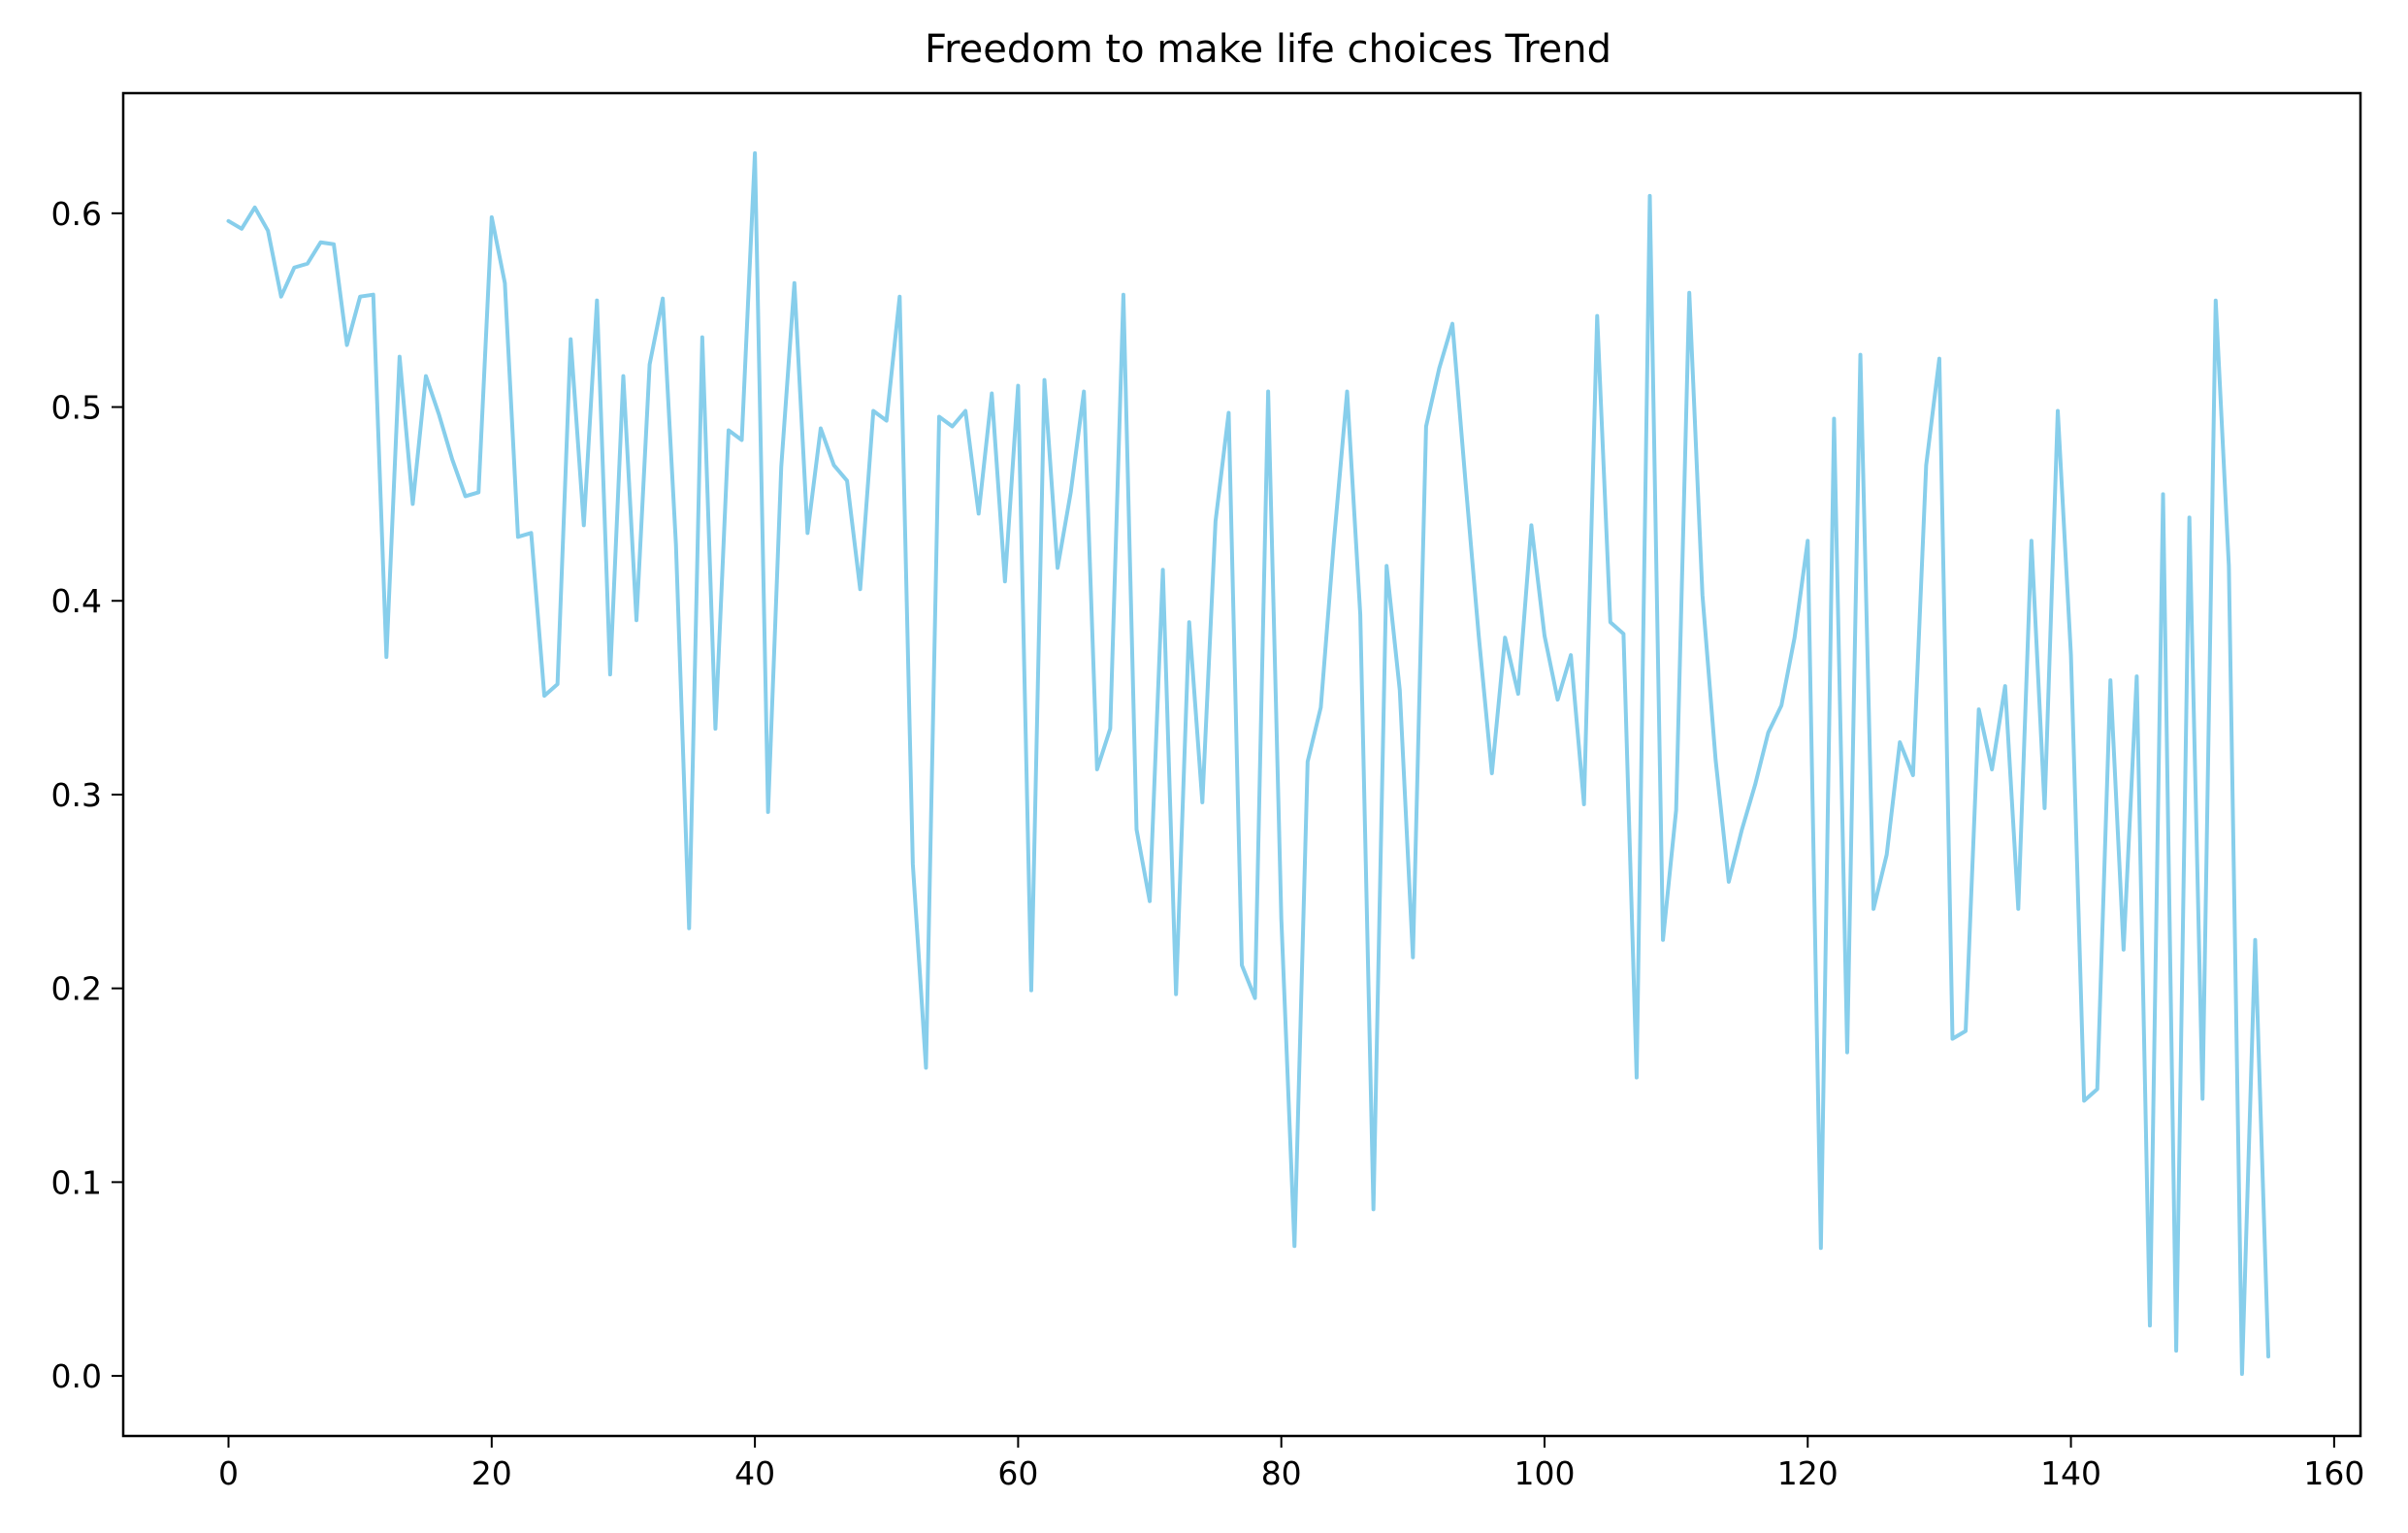 The height and width of the screenshot is (1533, 2408). What do you see at coordinates (76, 214) in the screenshot?
I see `y-tick-label: 0.6` at bounding box center [76, 214].